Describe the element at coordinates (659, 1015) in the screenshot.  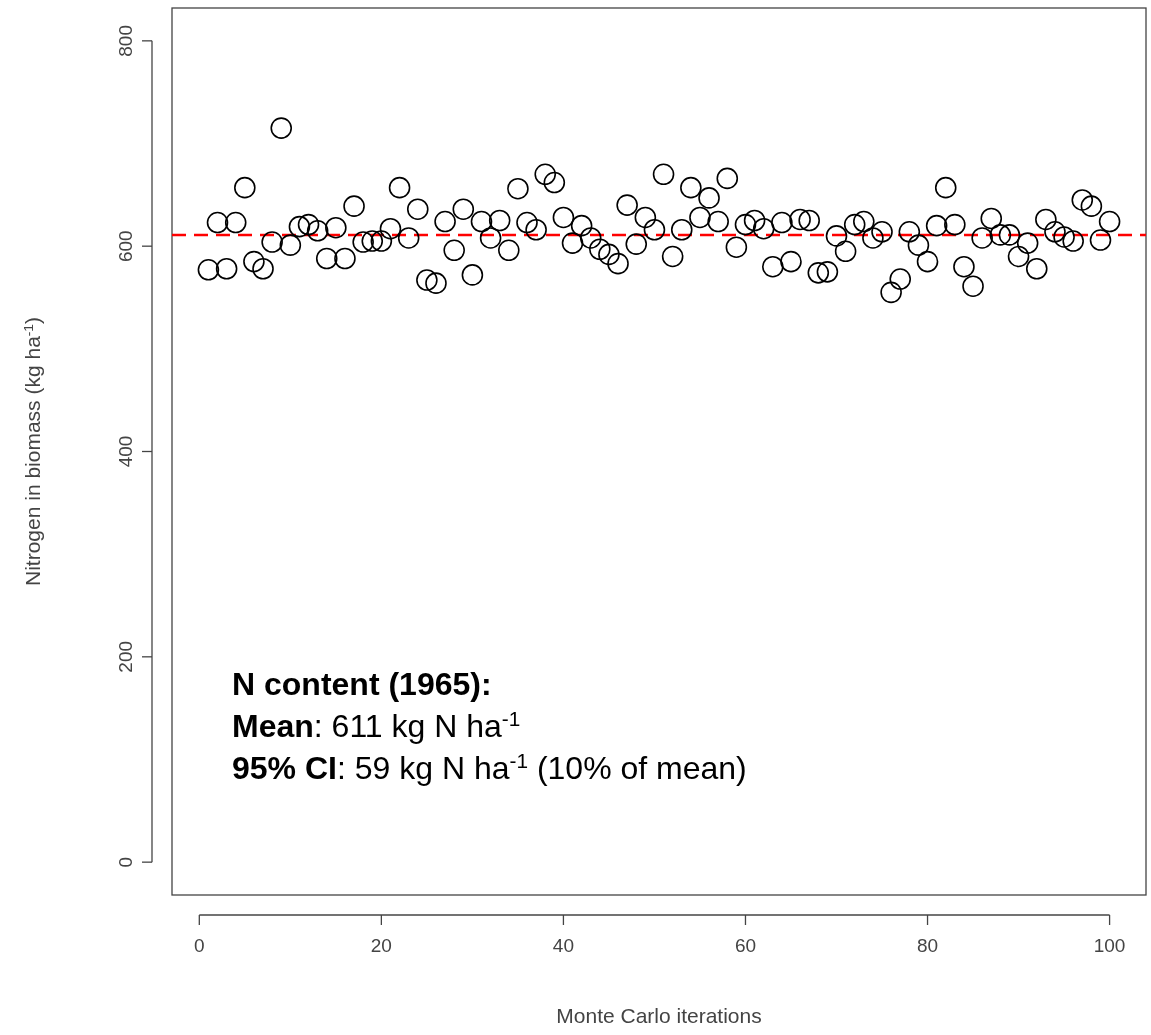
I see `x-axis-title: Monte Carlo iterations` at that location.